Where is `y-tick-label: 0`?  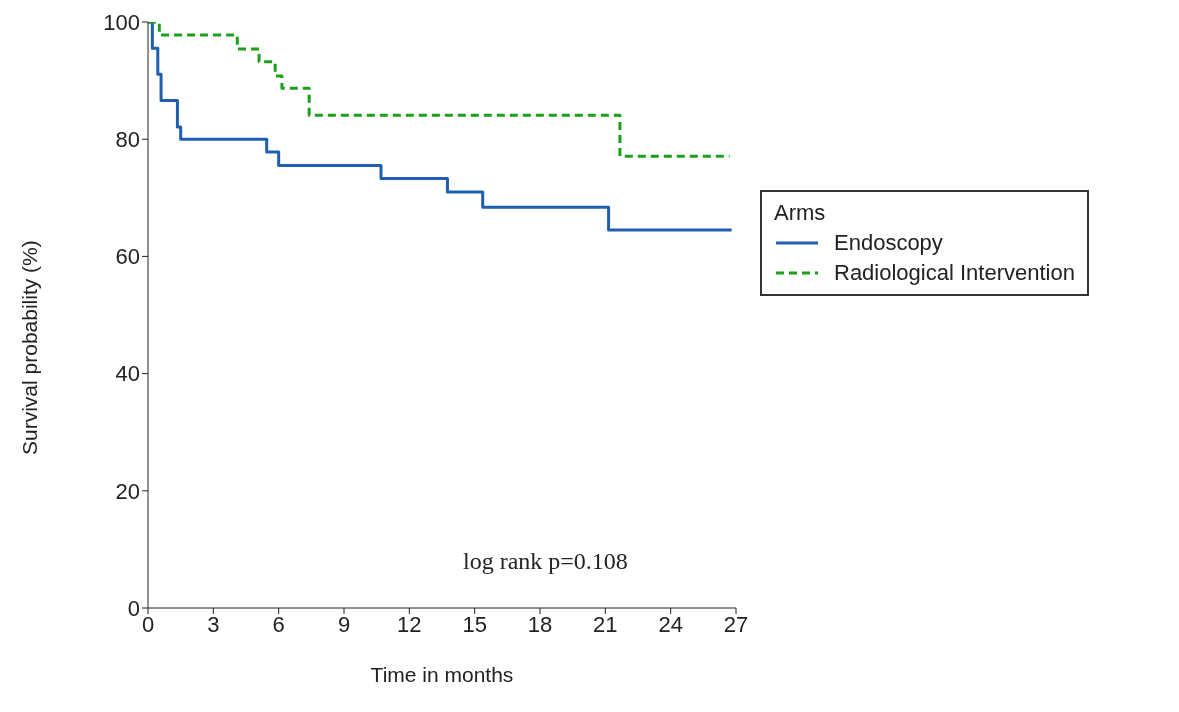
y-tick-label: 0 is located at coordinates (133, 608).